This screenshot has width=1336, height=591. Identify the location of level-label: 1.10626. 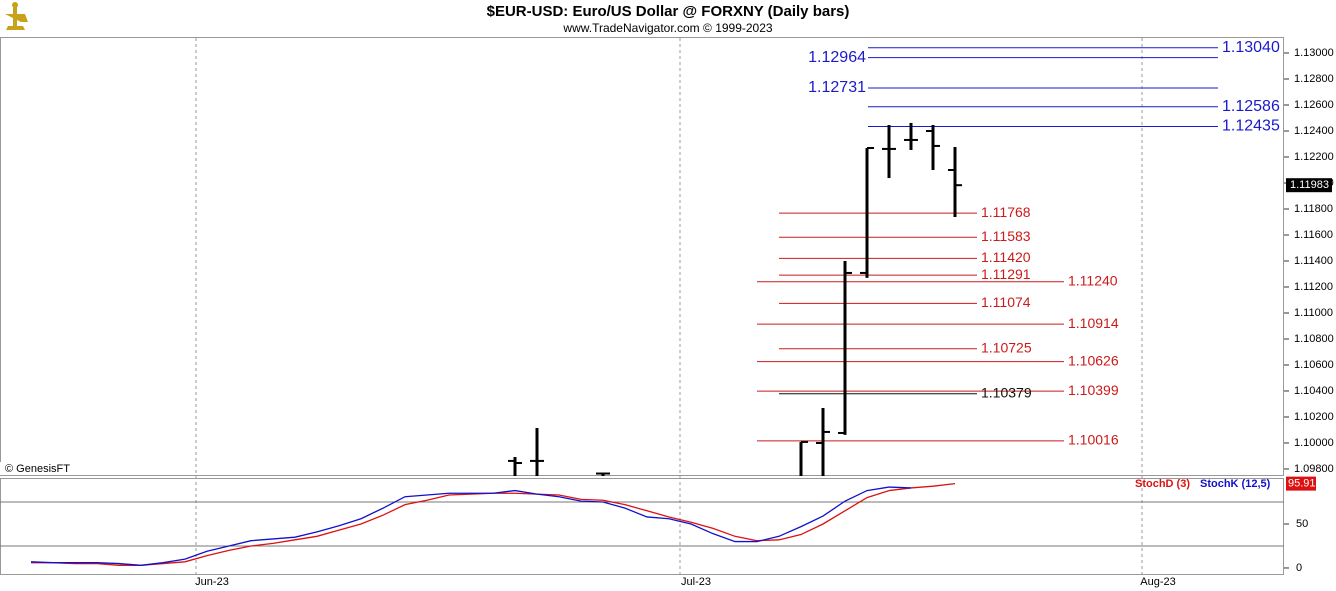
(1093, 360).